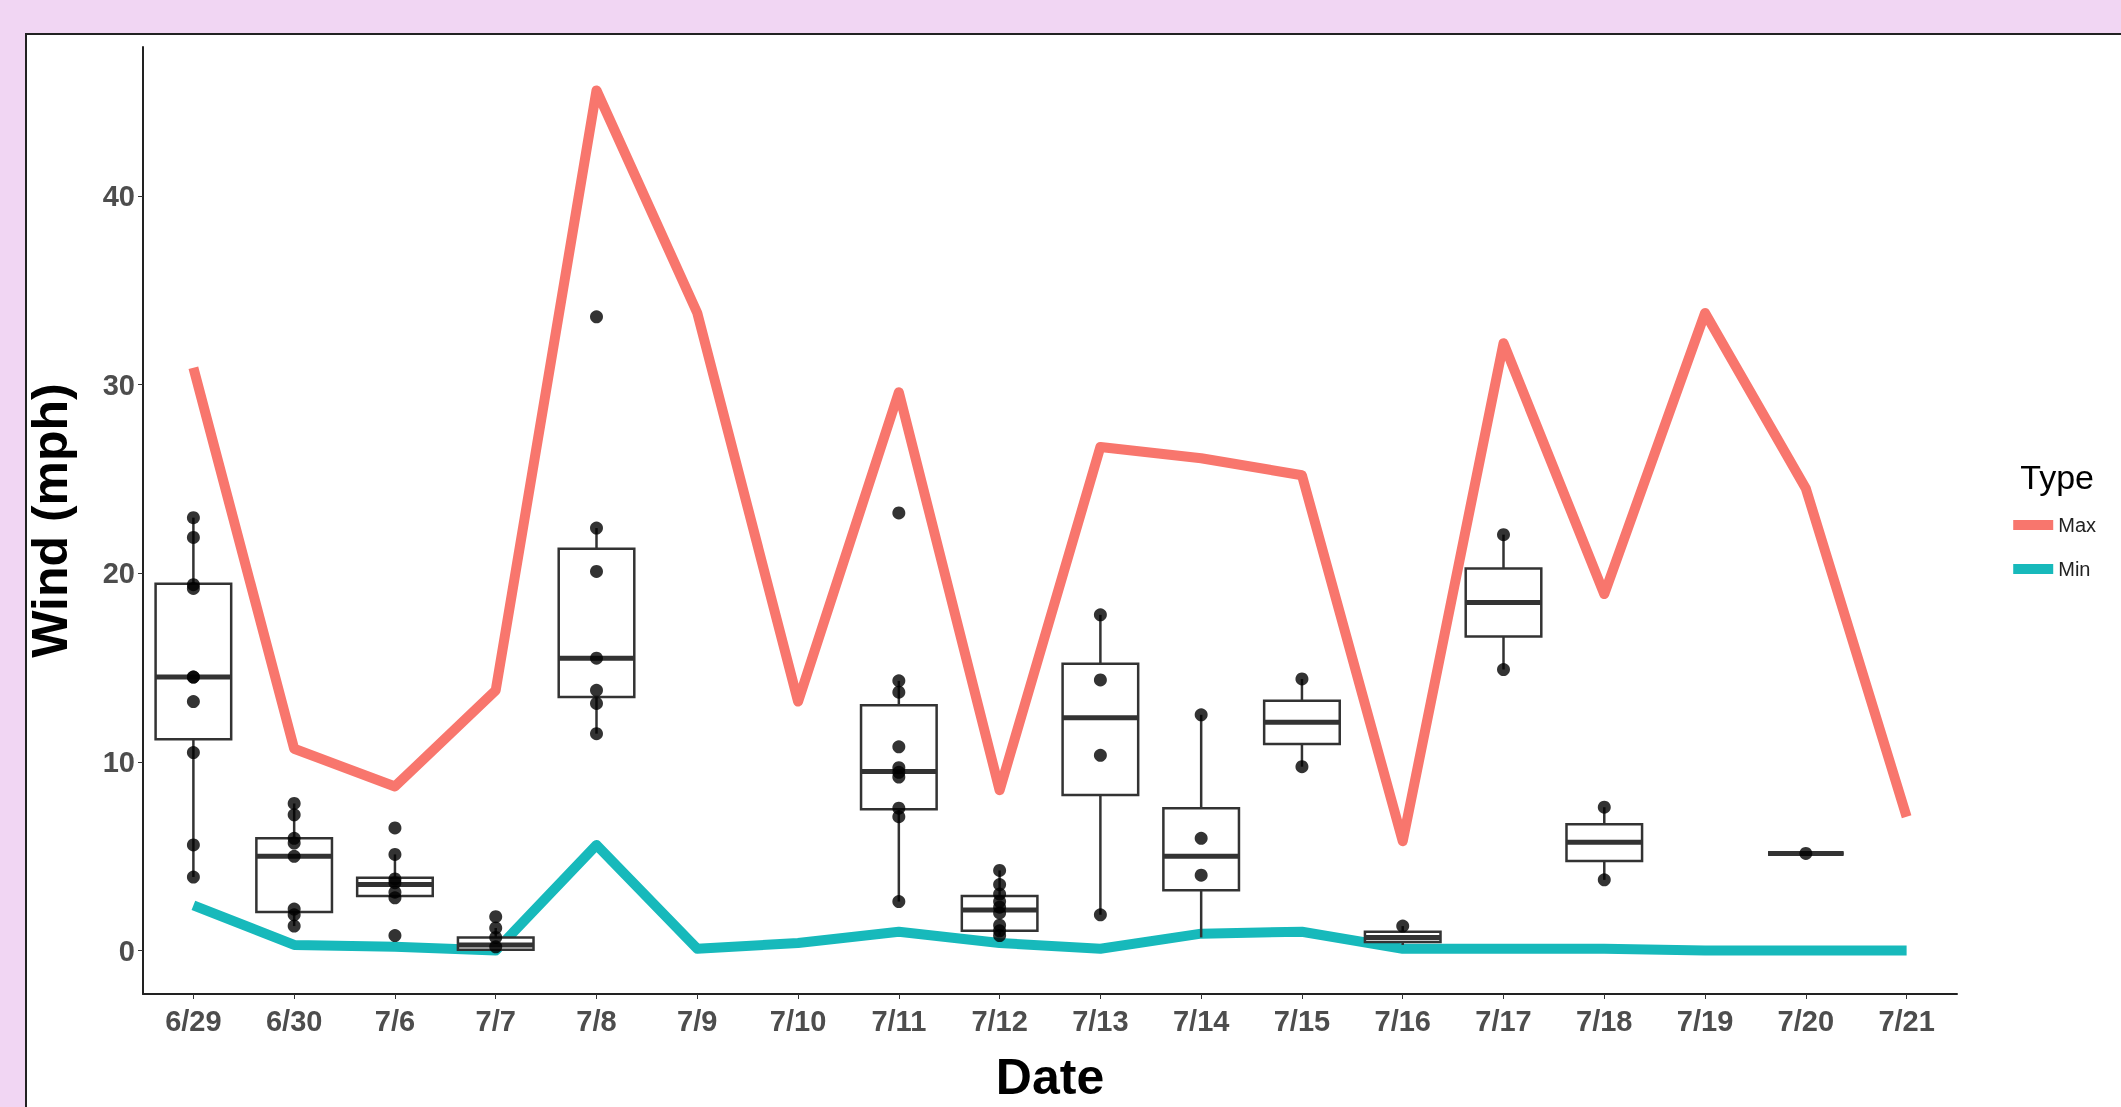  Describe the element at coordinates (1906, 1020) in the screenshot. I see `x-tick-label: 7/21` at that location.